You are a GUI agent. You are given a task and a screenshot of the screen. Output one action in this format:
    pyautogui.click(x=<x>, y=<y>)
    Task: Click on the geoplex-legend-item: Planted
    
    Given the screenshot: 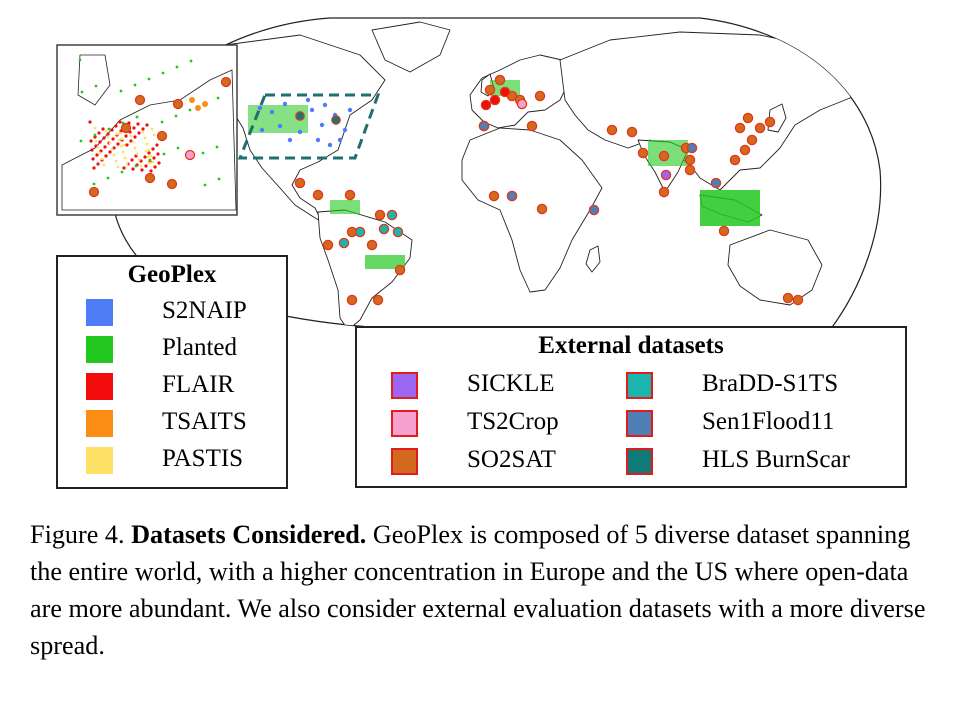 What is the action you would take?
    pyautogui.click(x=181, y=349)
    